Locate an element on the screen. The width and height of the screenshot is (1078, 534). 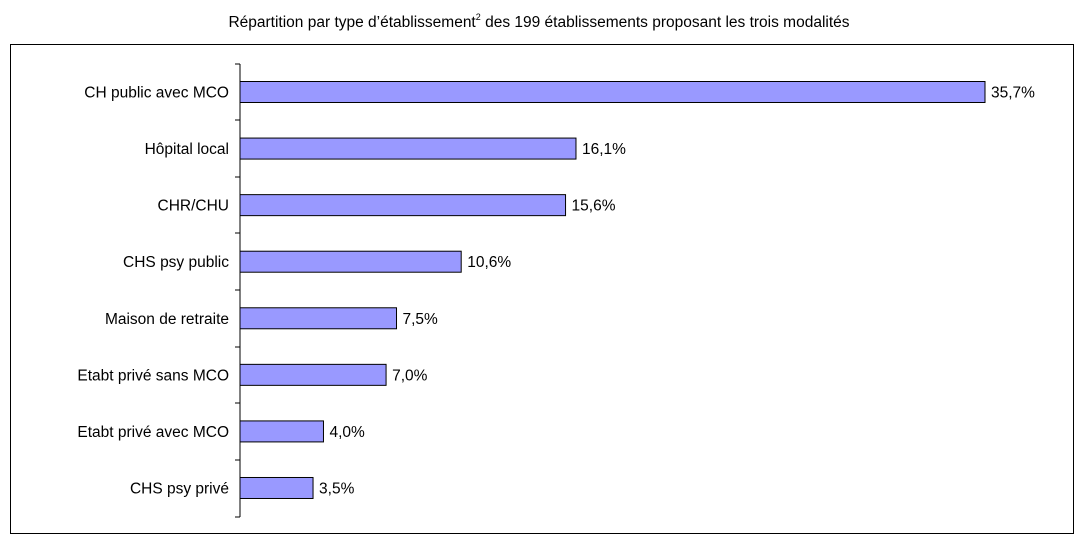
value-label: 4,0% is located at coordinates (347, 432).